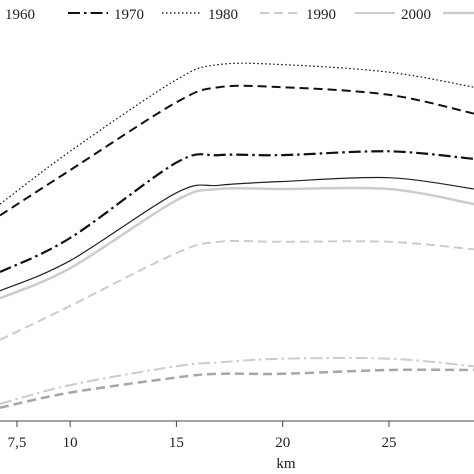 Image resolution: width=474 pixels, height=474 pixels. Describe the element at coordinates (129, 15) in the screenshot. I see `legend-label: 1970` at that location.